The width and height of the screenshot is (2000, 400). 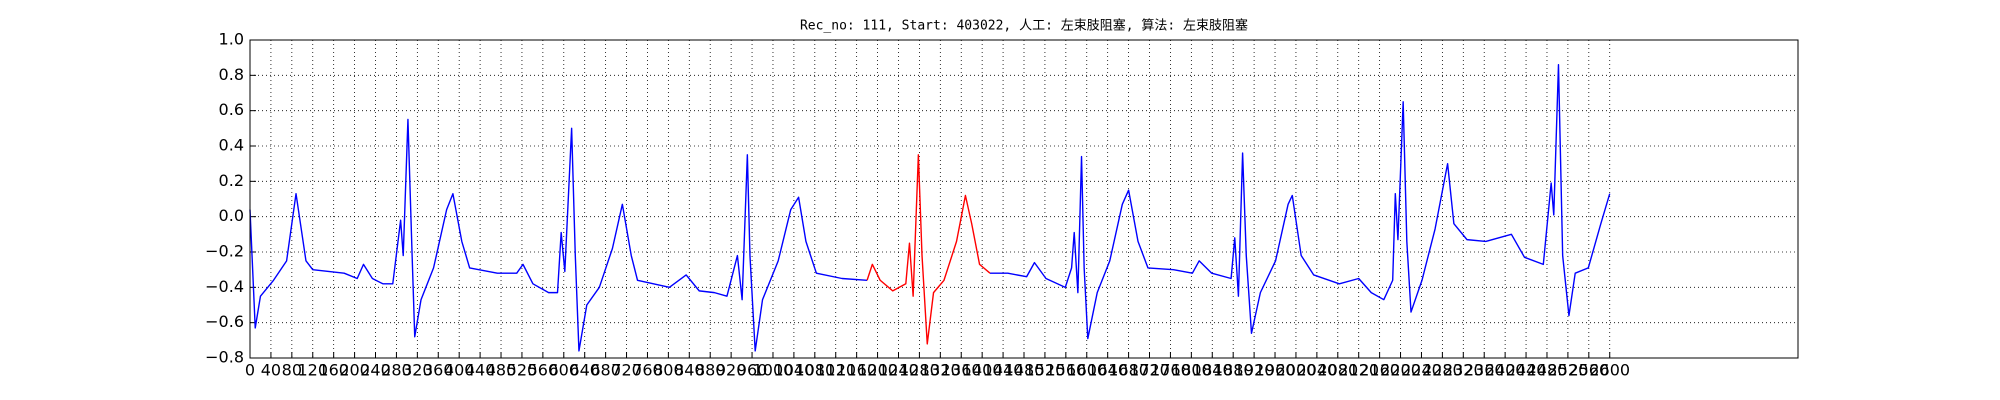 What do you see at coordinates (961, 370) in the screenshot?
I see `x-tick-label: 1360` at bounding box center [961, 370].